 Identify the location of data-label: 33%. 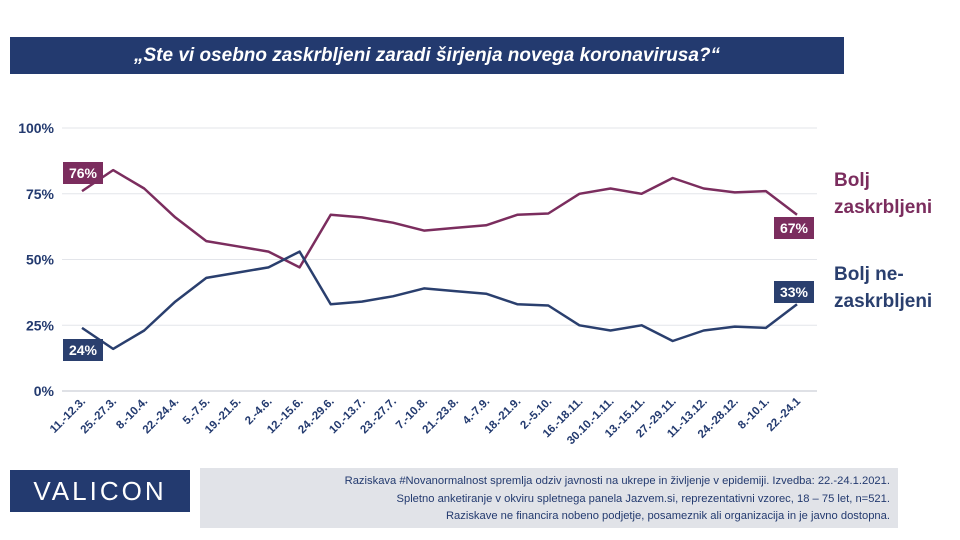
(794, 292).